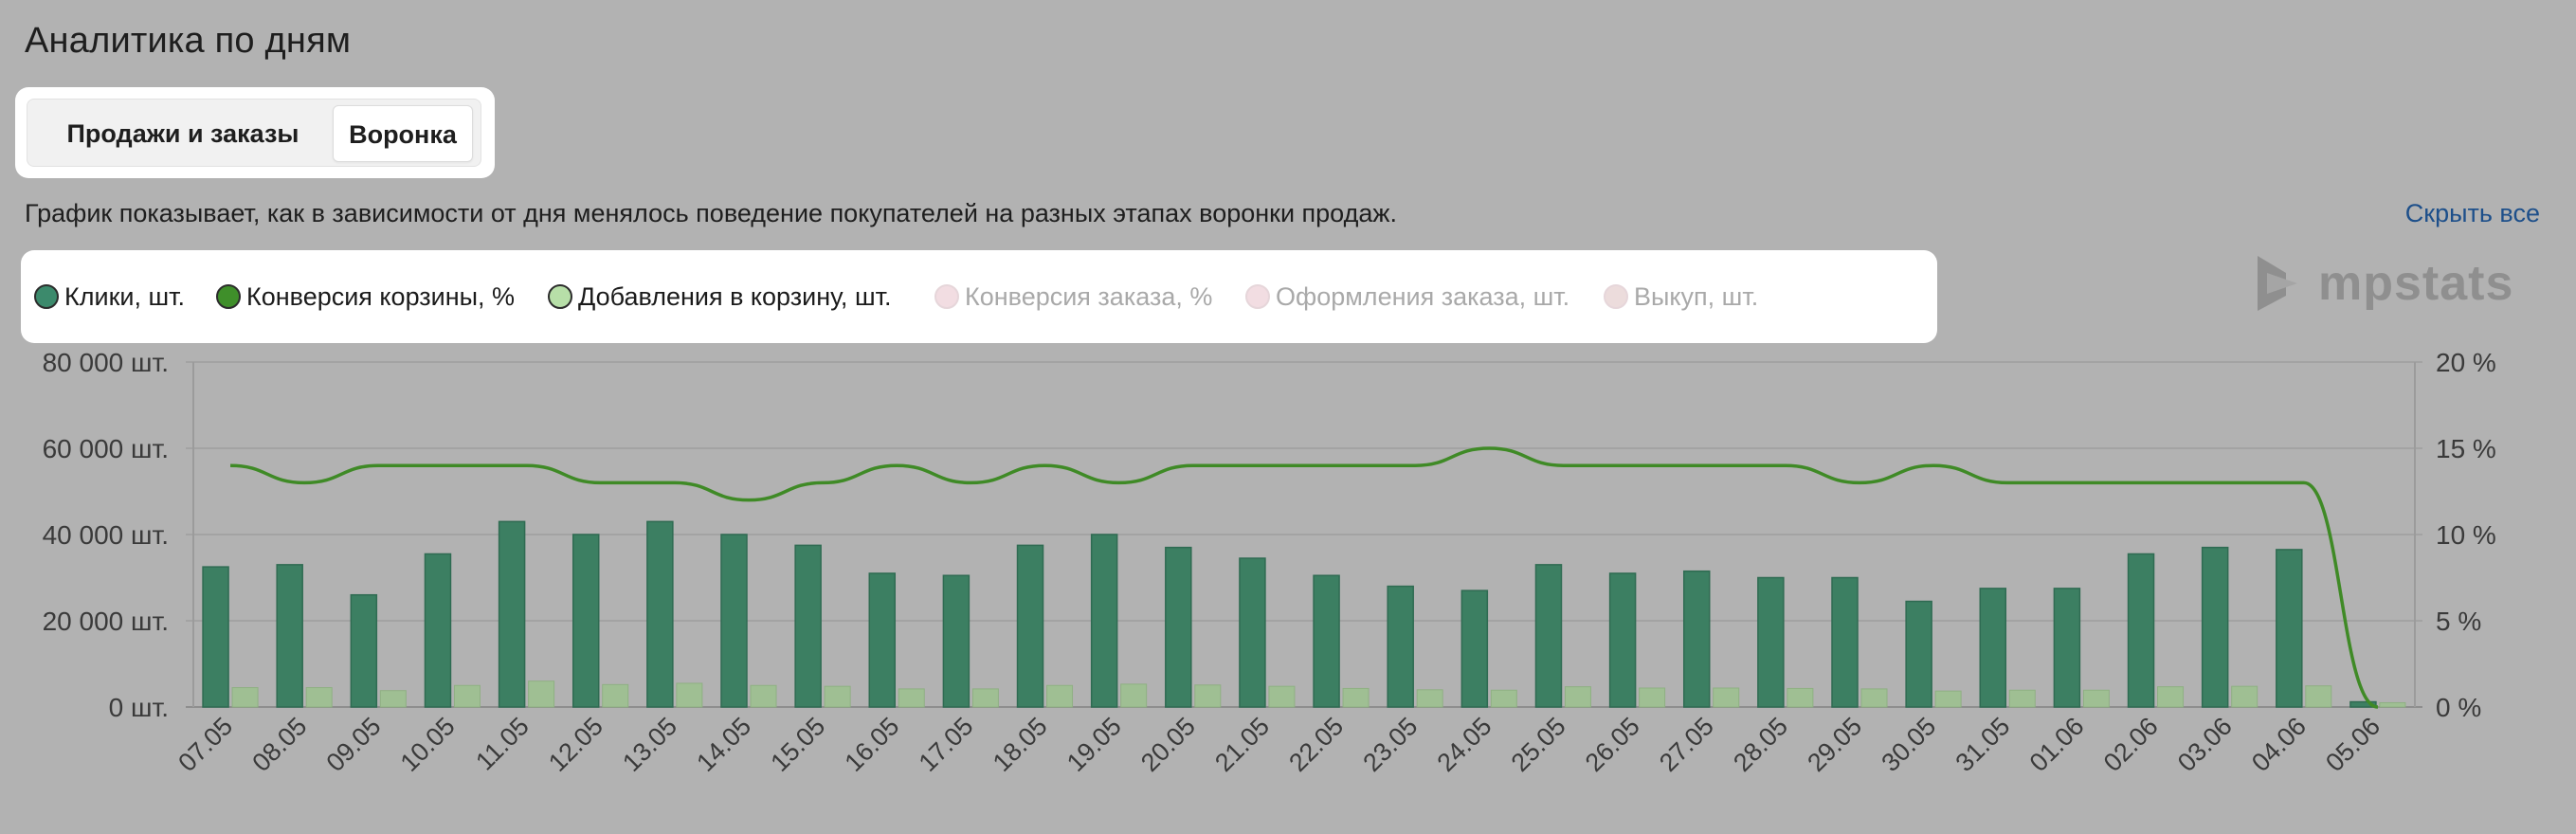 Image resolution: width=2576 pixels, height=834 pixels. What do you see at coordinates (1094, 745) in the screenshot?
I see `x-tick-label: 19.05` at bounding box center [1094, 745].